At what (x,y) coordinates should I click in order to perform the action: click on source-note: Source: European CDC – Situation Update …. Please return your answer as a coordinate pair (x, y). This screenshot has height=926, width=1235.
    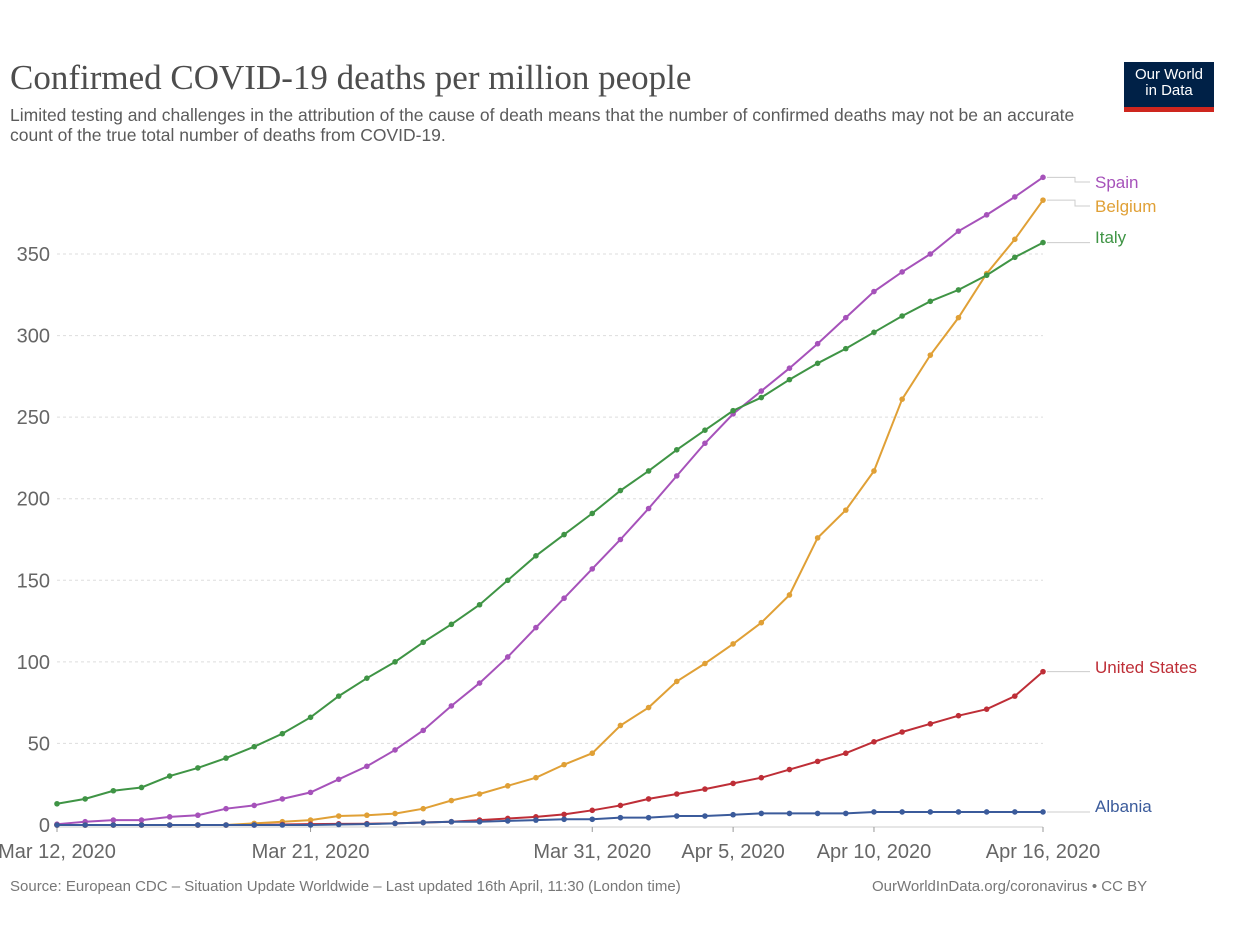
    Looking at the image, I should click on (345, 886).